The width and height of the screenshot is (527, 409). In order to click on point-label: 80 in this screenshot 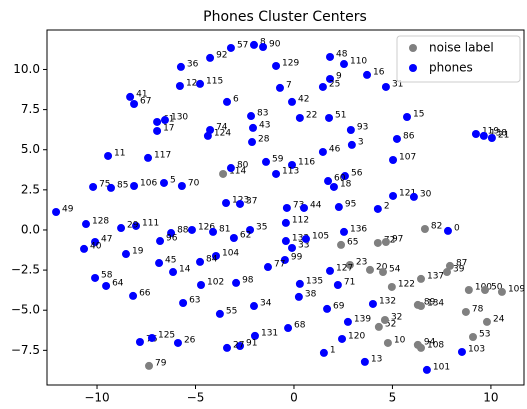, I will do `click(243, 166)`.